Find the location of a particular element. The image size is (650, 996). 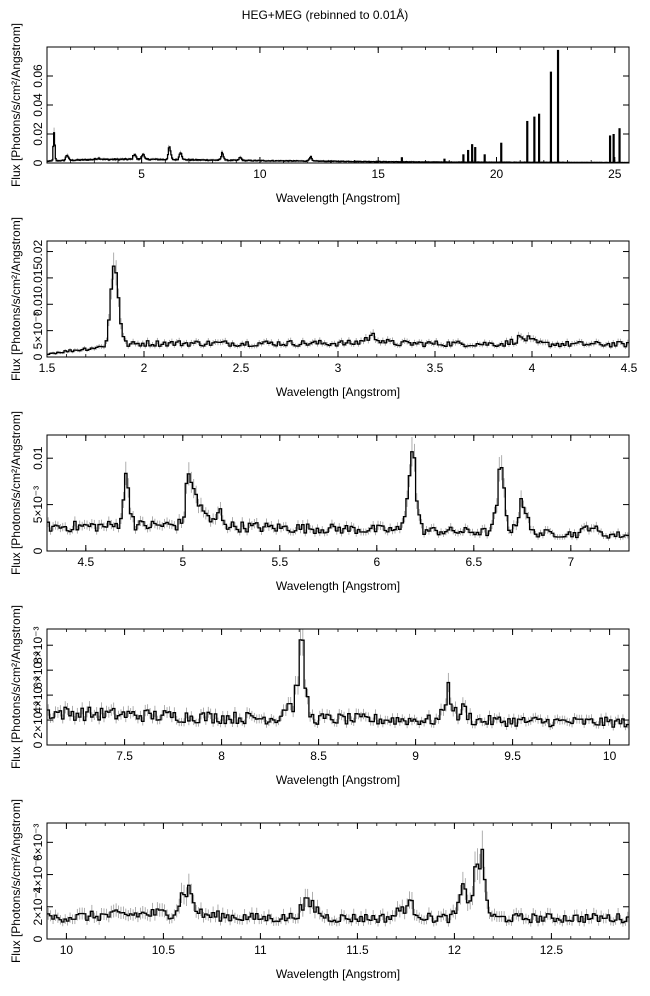

x-tick-label: 8.5 is located at coordinates (318, 756).